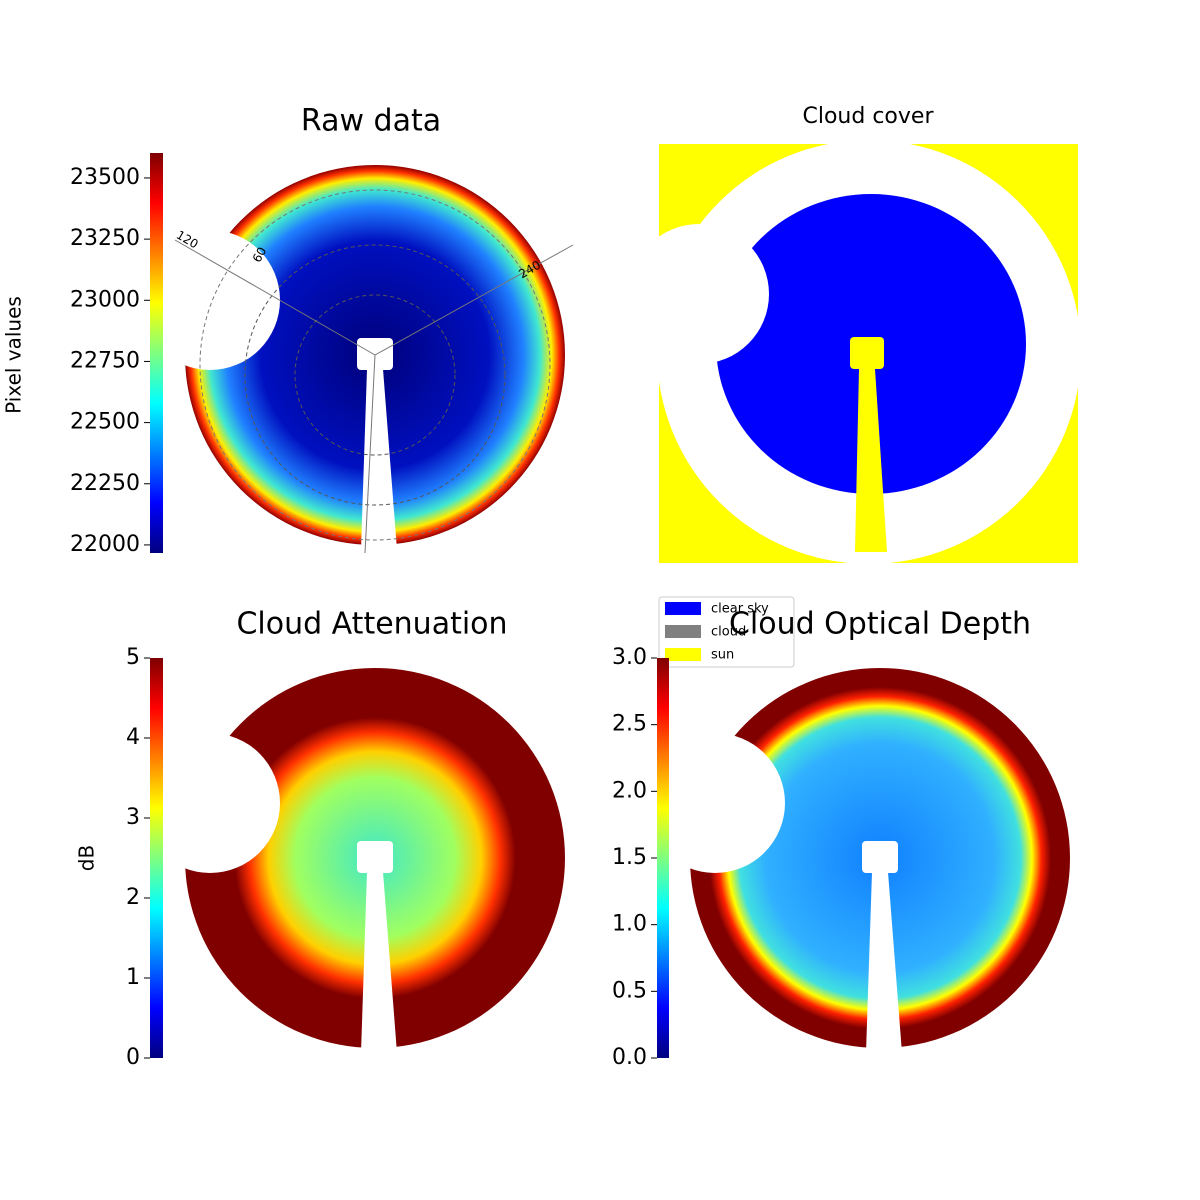 This screenshot has width=1200, height=1200. What do you see at coordinates (105, 544) in the screenshot?
I see `colorbar-tick-label: 22000` at bounding box center [105, 544].